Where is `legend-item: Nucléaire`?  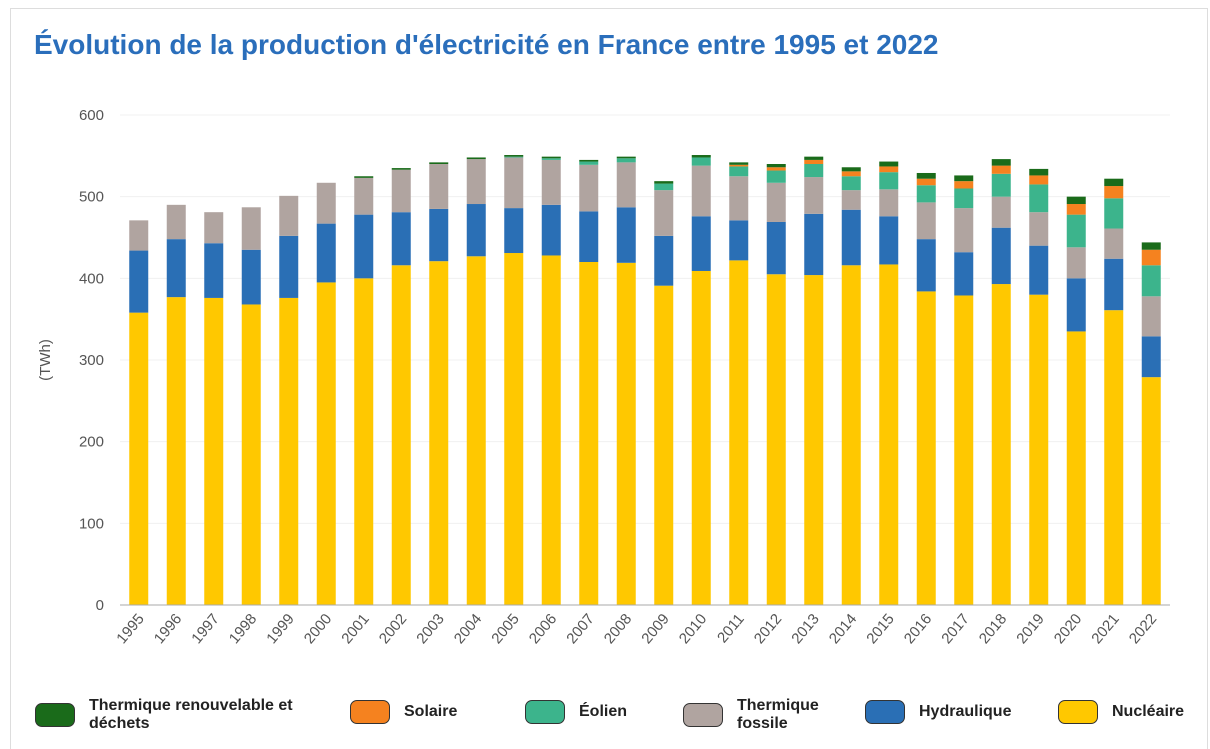 legend-item: Nucléaire is located at coordinates (1121, 712).